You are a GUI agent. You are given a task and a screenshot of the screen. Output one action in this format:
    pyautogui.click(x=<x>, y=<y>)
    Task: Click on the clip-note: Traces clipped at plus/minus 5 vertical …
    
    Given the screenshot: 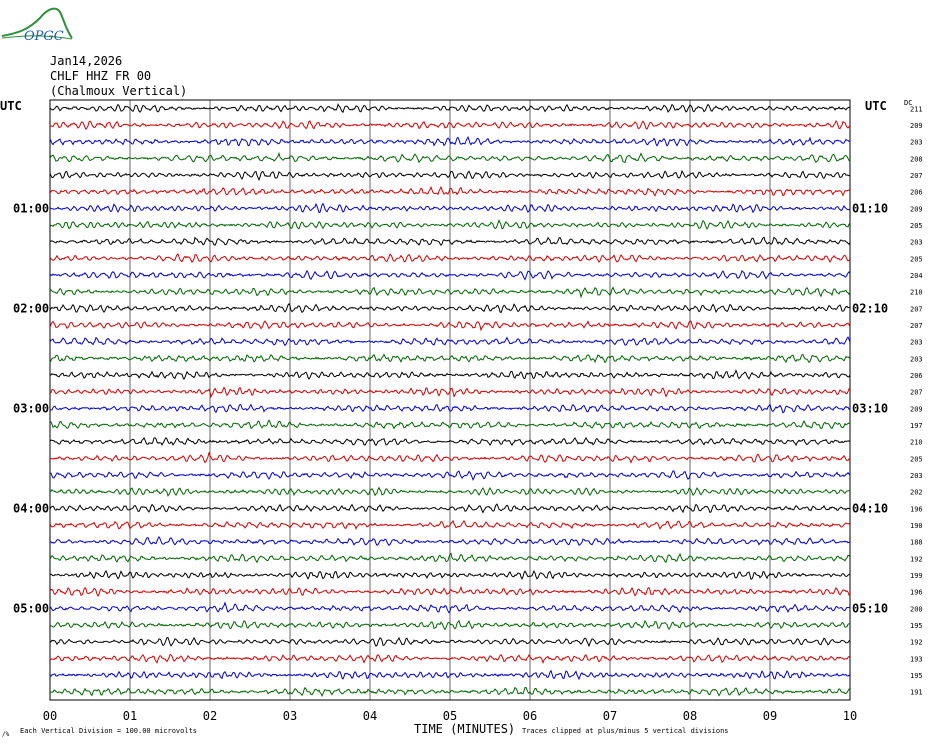 What is the action you would take?
    pyautogui.click(x=625, y=731)
    